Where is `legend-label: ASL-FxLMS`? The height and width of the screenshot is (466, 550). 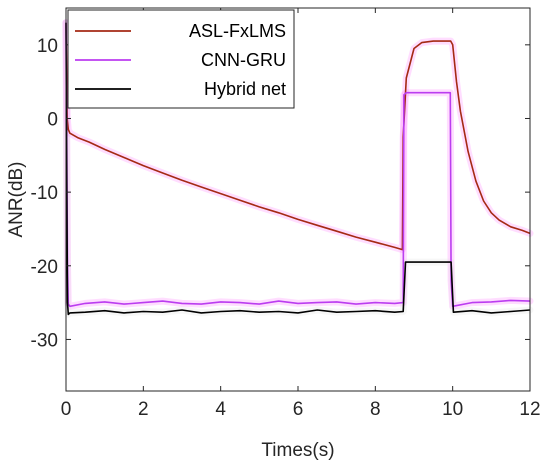 legend-label: ASL-FxLMS is located at coordinates (237, 31).